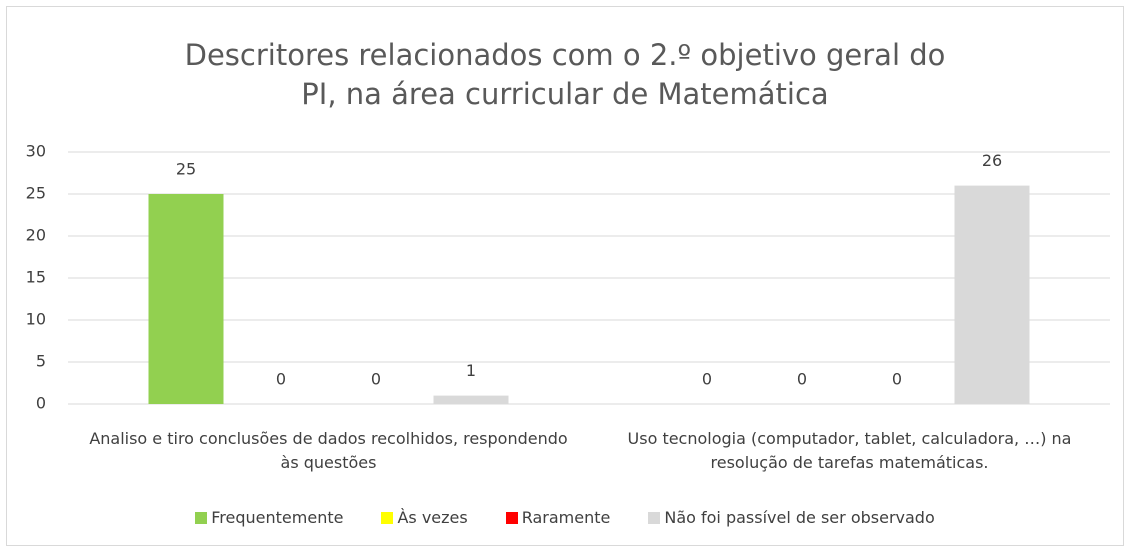 The width and height of the screenshot is (1130, 552). I want to click on y-tick-label: 25, so click(36, 193).